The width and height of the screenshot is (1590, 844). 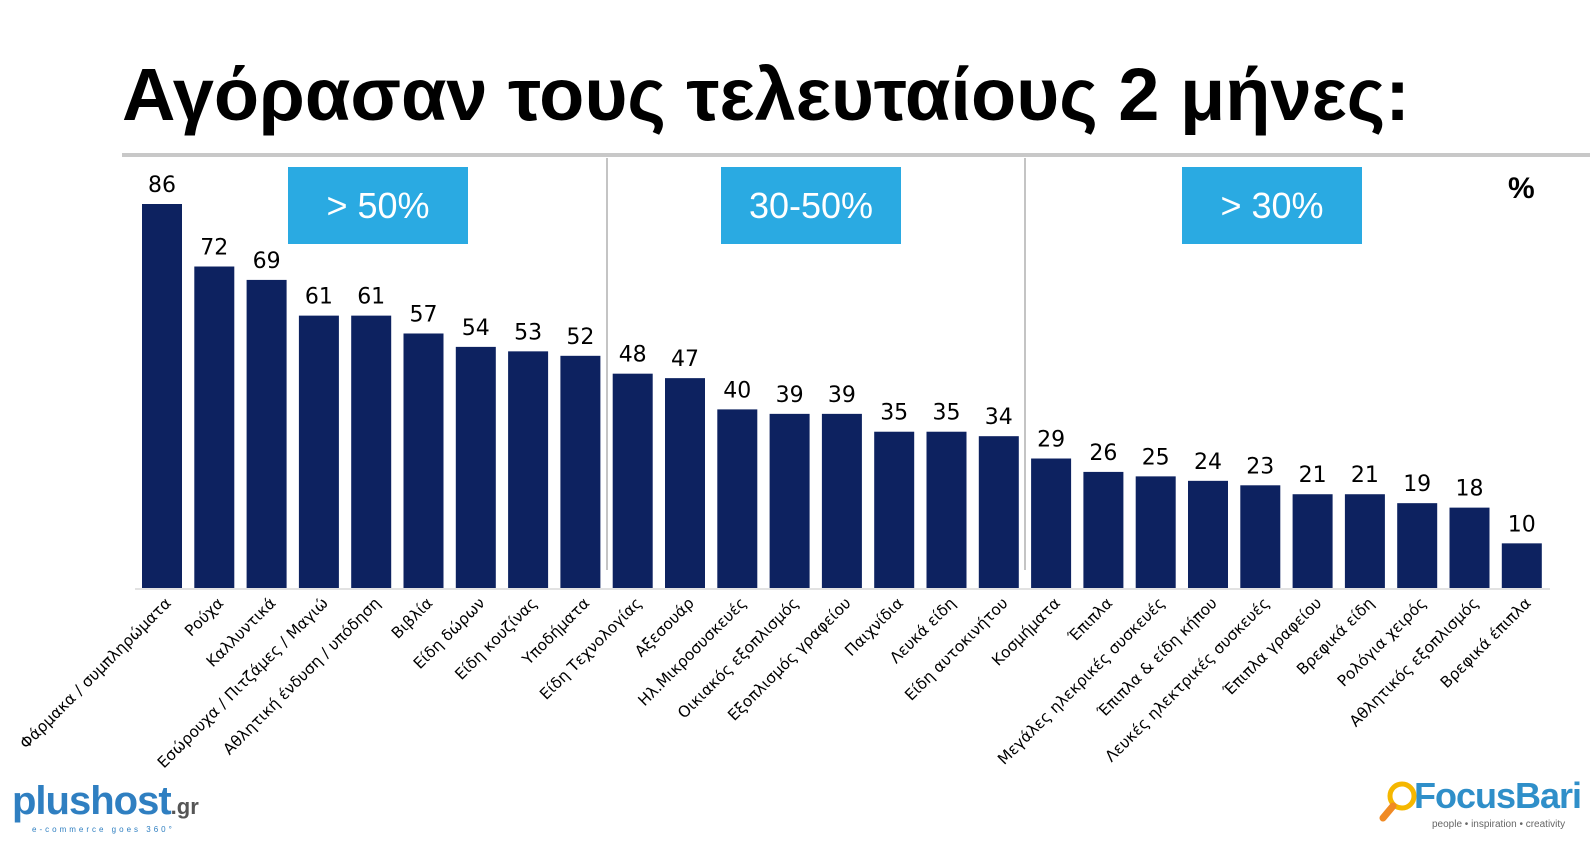 What do you see at coordinates (528, 332) in the screenshot?
I see `bar-value-label: 53` at bounding box center [528, 332].